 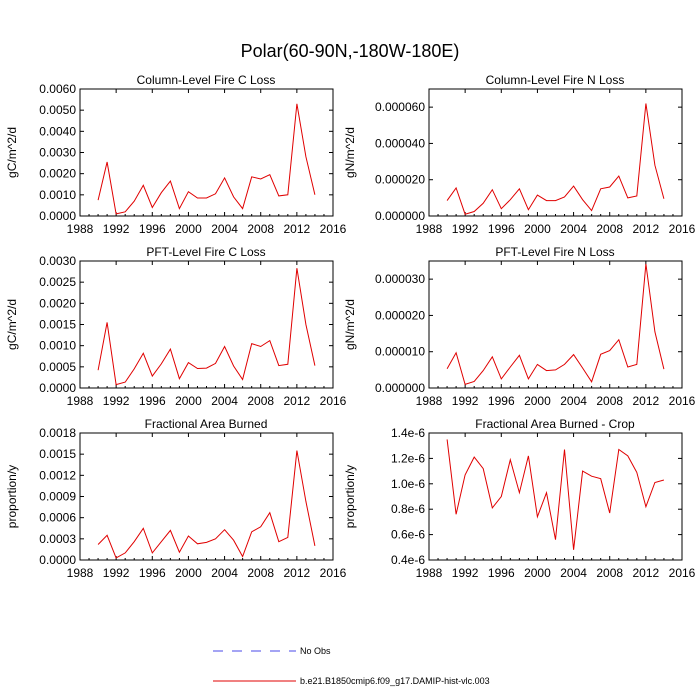 What do you see at coordinates (400, 143) in the screenshot?
I see `y-tick-label: 0.000040` at bounding box center [400, 143].